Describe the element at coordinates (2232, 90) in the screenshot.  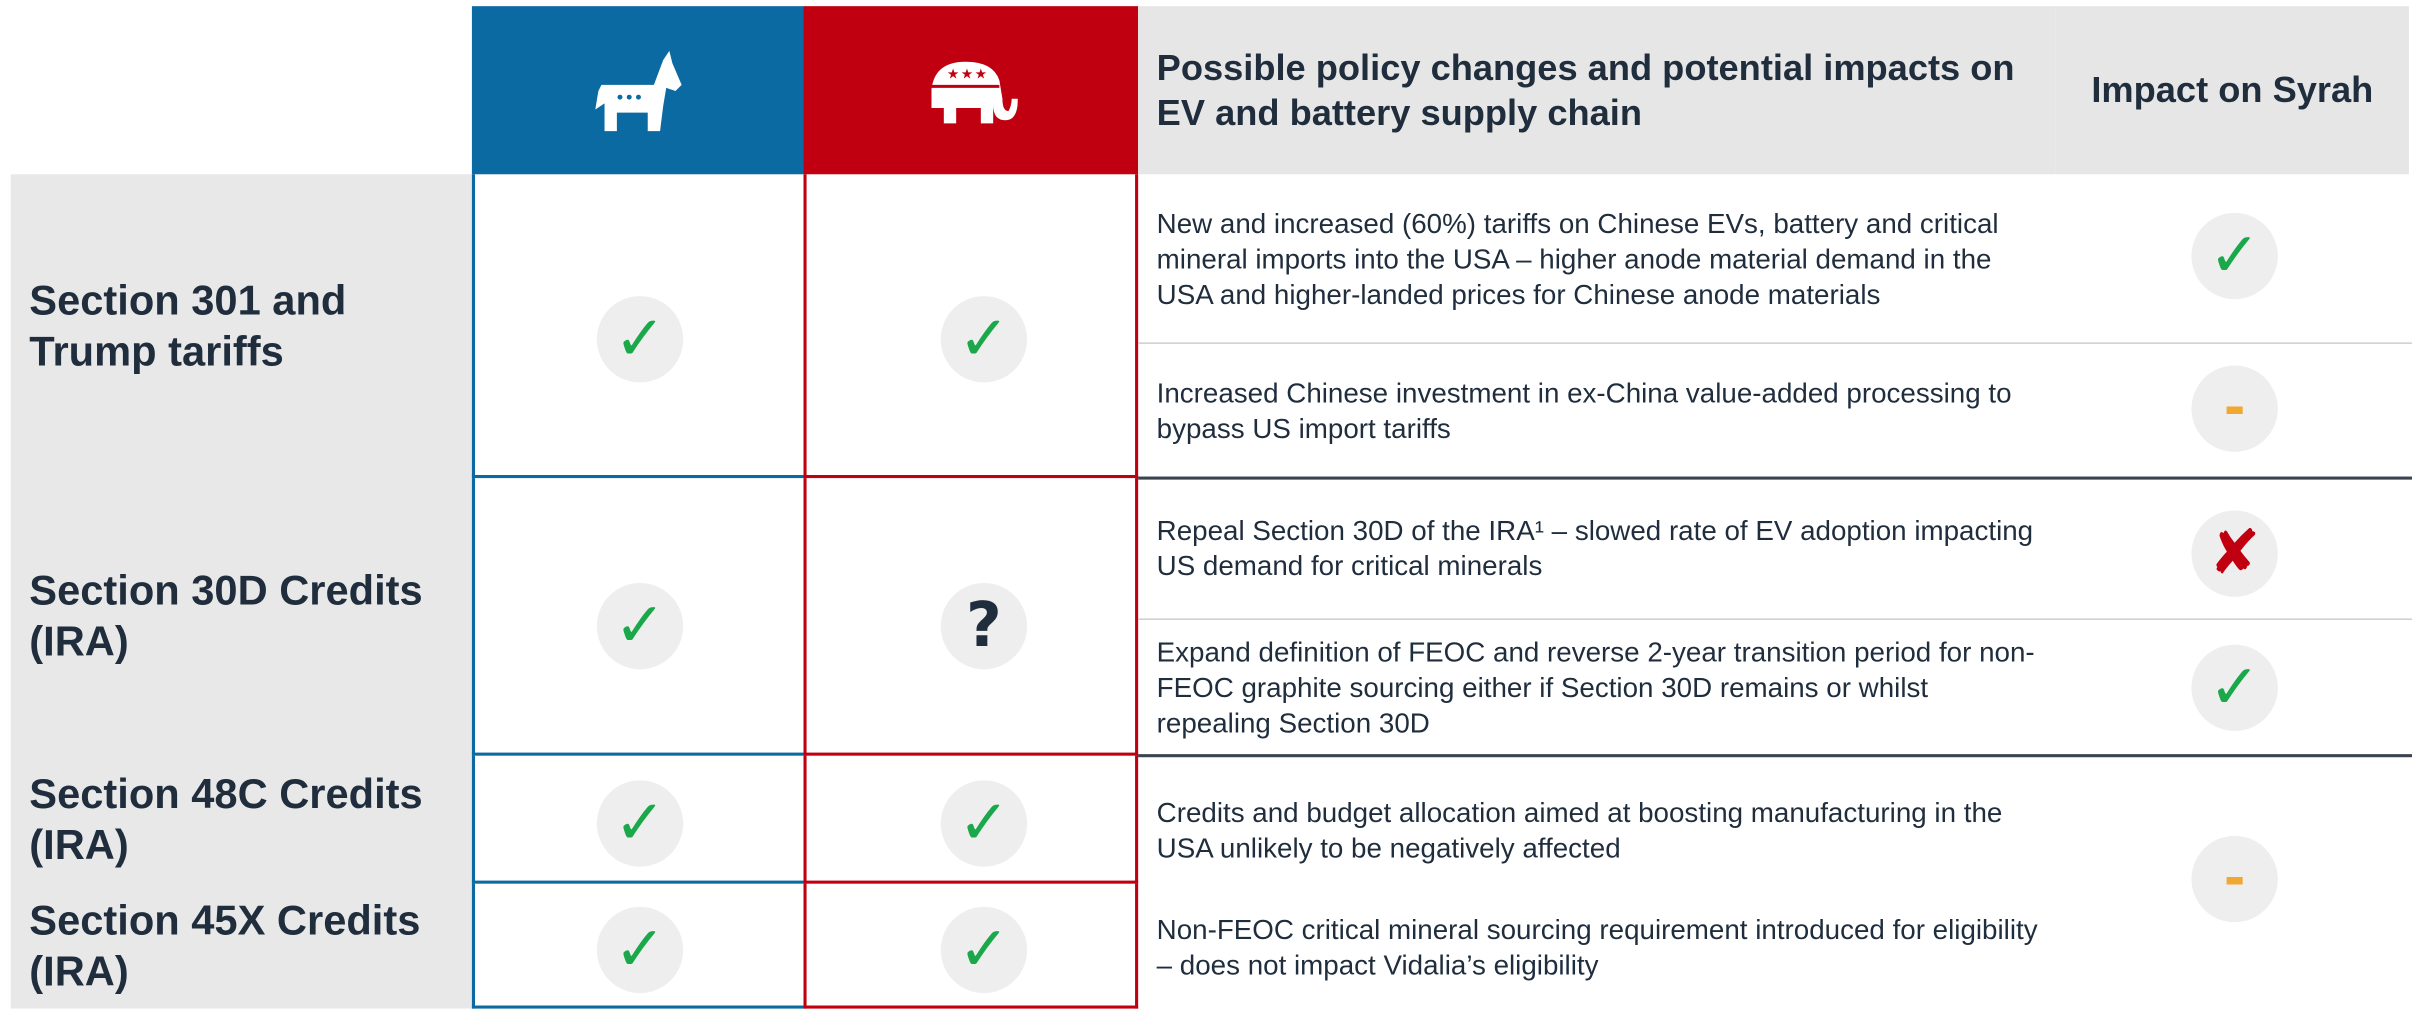
I see `impact-header: Impact on Syrah` at that location.